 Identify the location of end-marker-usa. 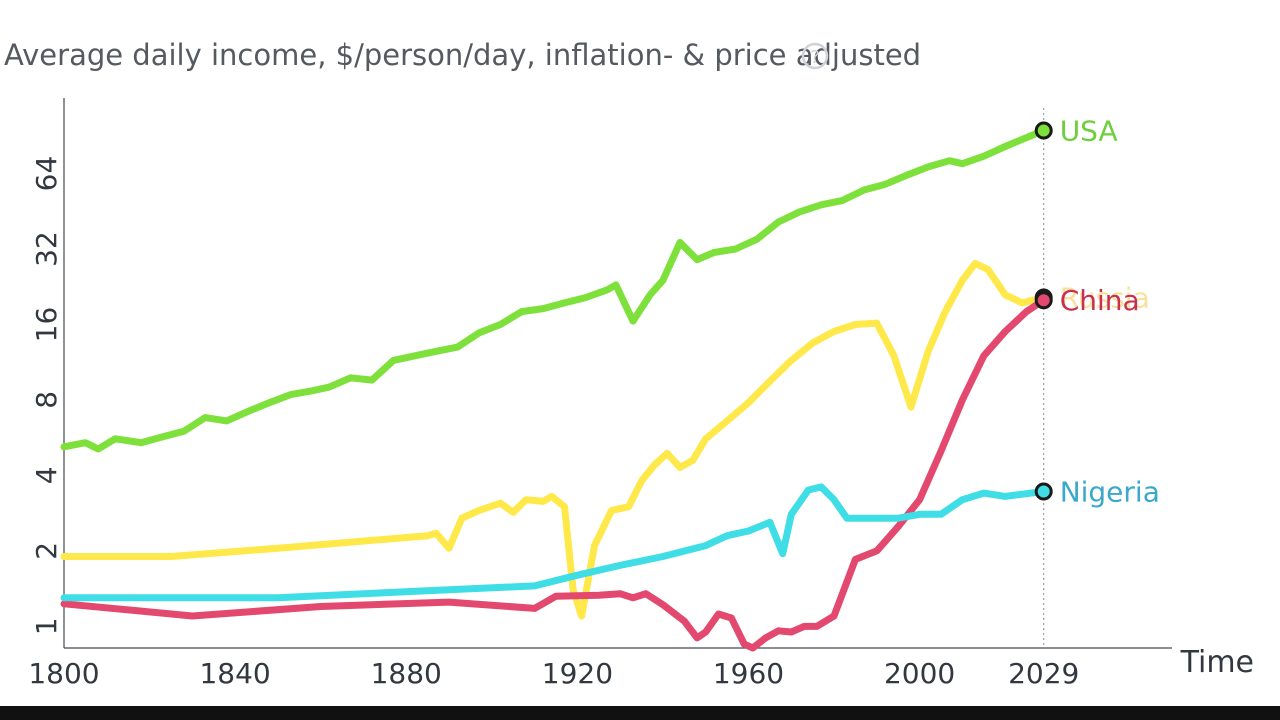
(1043, 130).